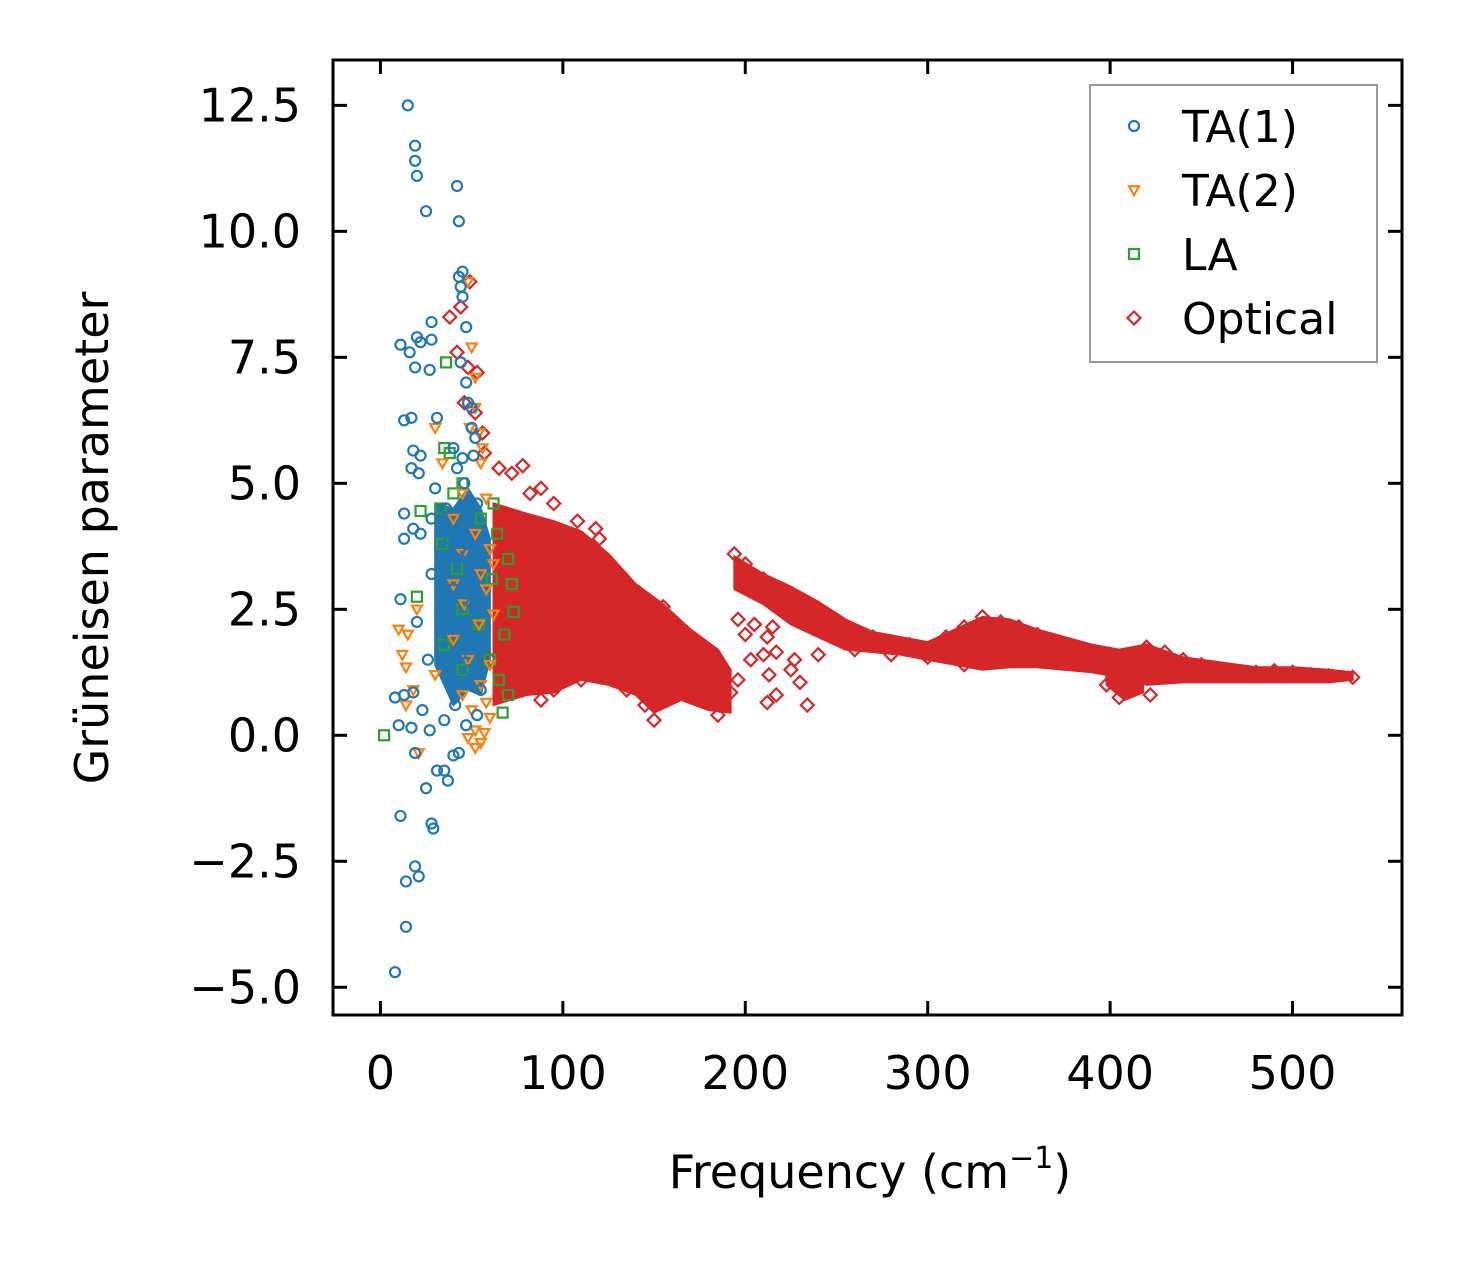 The image size is (1462, 1264). What do you see at coordinates (563, 1073) in the screenshot?
I see `x-tick-label: 100` at bounding box center [563, 1073].